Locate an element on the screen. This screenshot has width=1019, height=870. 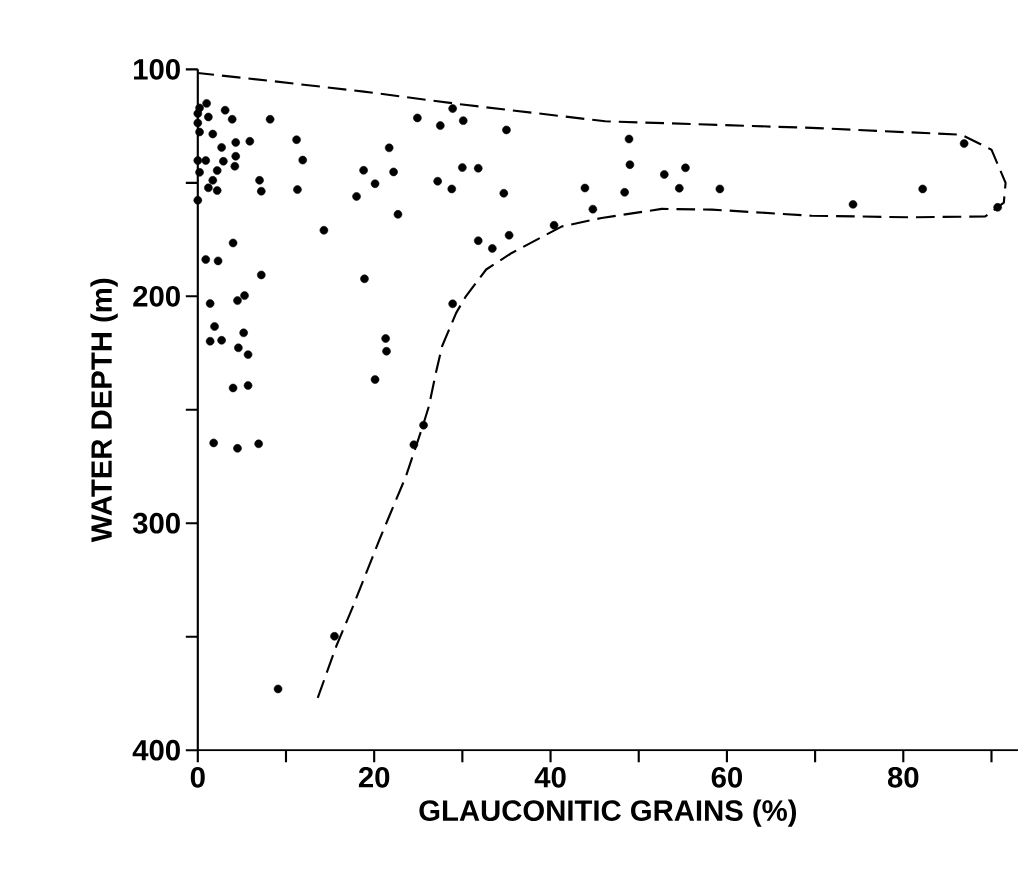
x-tick-label: 0 is located at coordinates (197, 777).